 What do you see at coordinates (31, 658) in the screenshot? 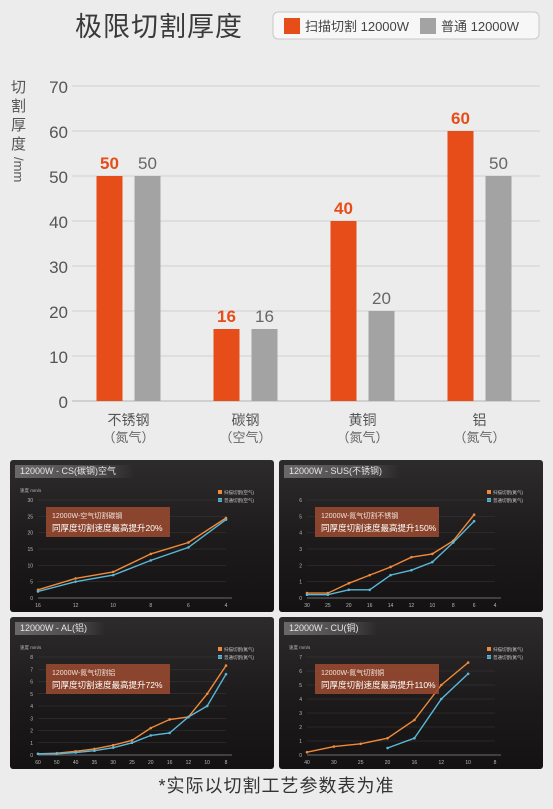
I see `panel-y-tick: 8` at bounding box center [31, 658].